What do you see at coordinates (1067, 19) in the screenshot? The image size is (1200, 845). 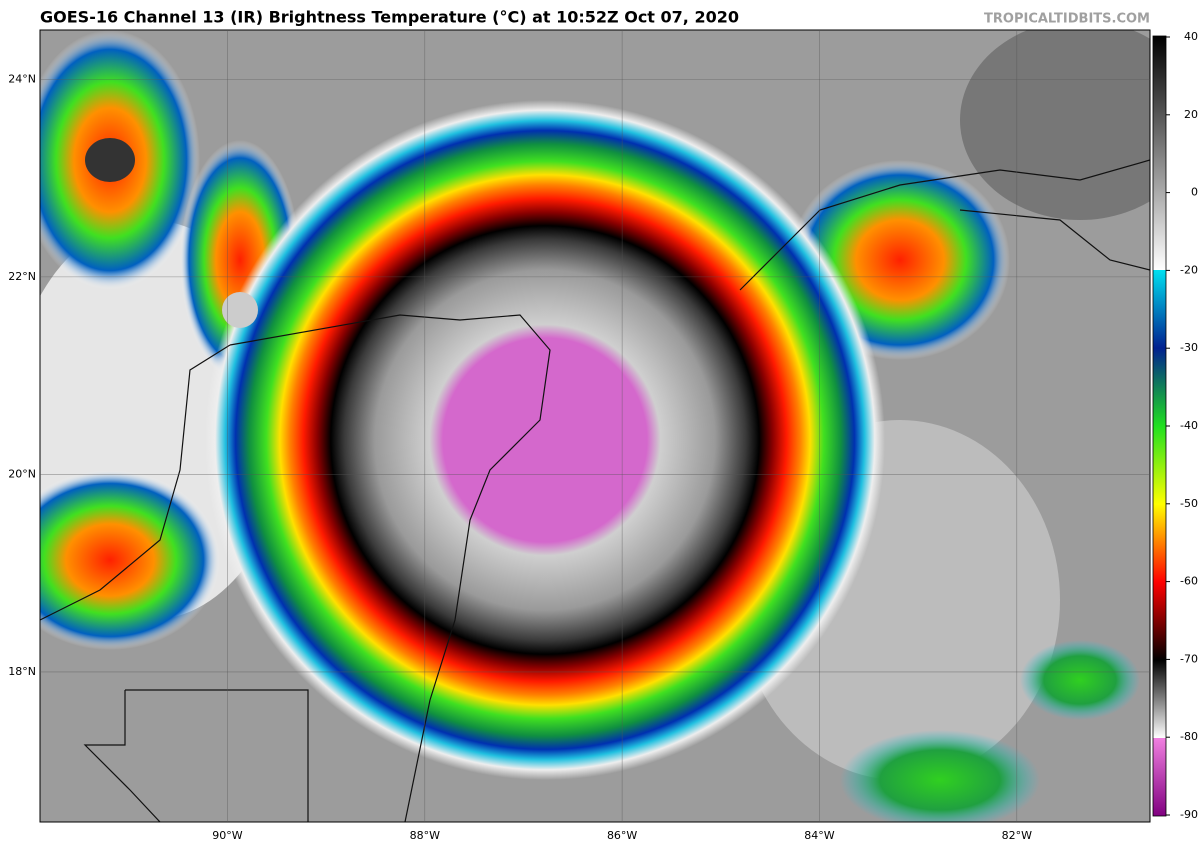 I see `credit: TROPICALTIDBITS.COM` at bounding box center [1067, 19].